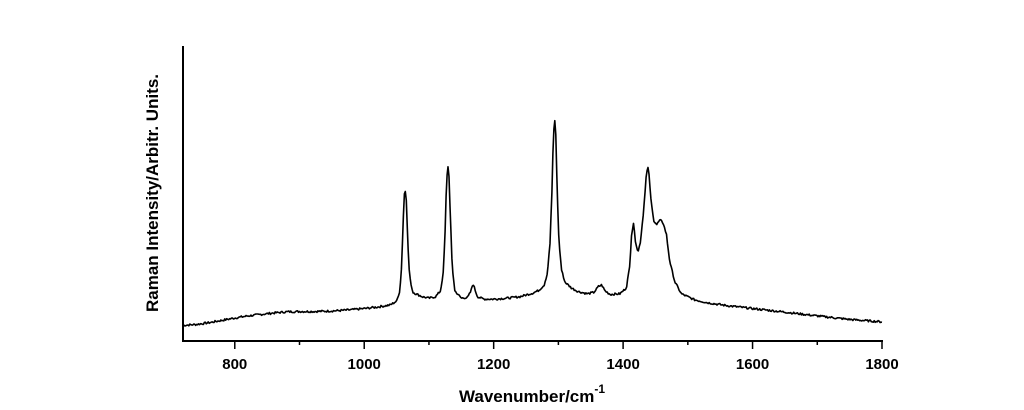 This screenshot has height=410, width=1024. Describe the element at coordinates (752, 364) in the screenshot. I see `x-tick-label: 1600` at that location.